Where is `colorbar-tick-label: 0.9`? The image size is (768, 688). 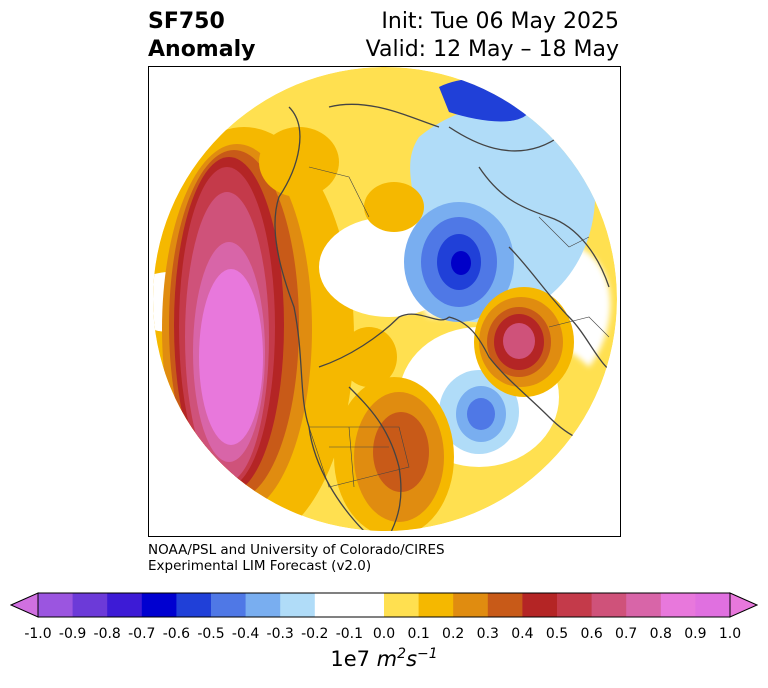 colorbar-tick-label: 0.9 is located at coordinates (695, 634).